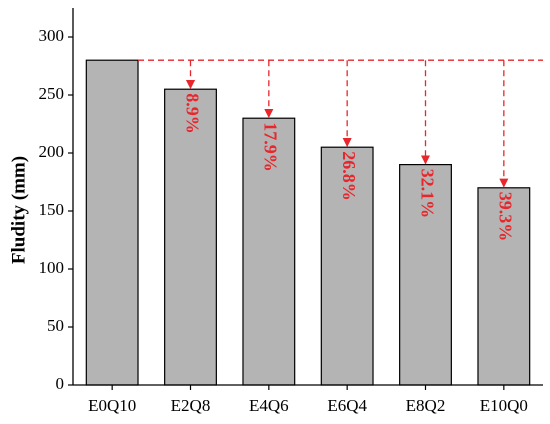 Image resolution: width=550 pixels, height=424 pixels. Describe the element at coordinates (52, 267) in the screenshot. I see `y-tick-label: 100` at that location.